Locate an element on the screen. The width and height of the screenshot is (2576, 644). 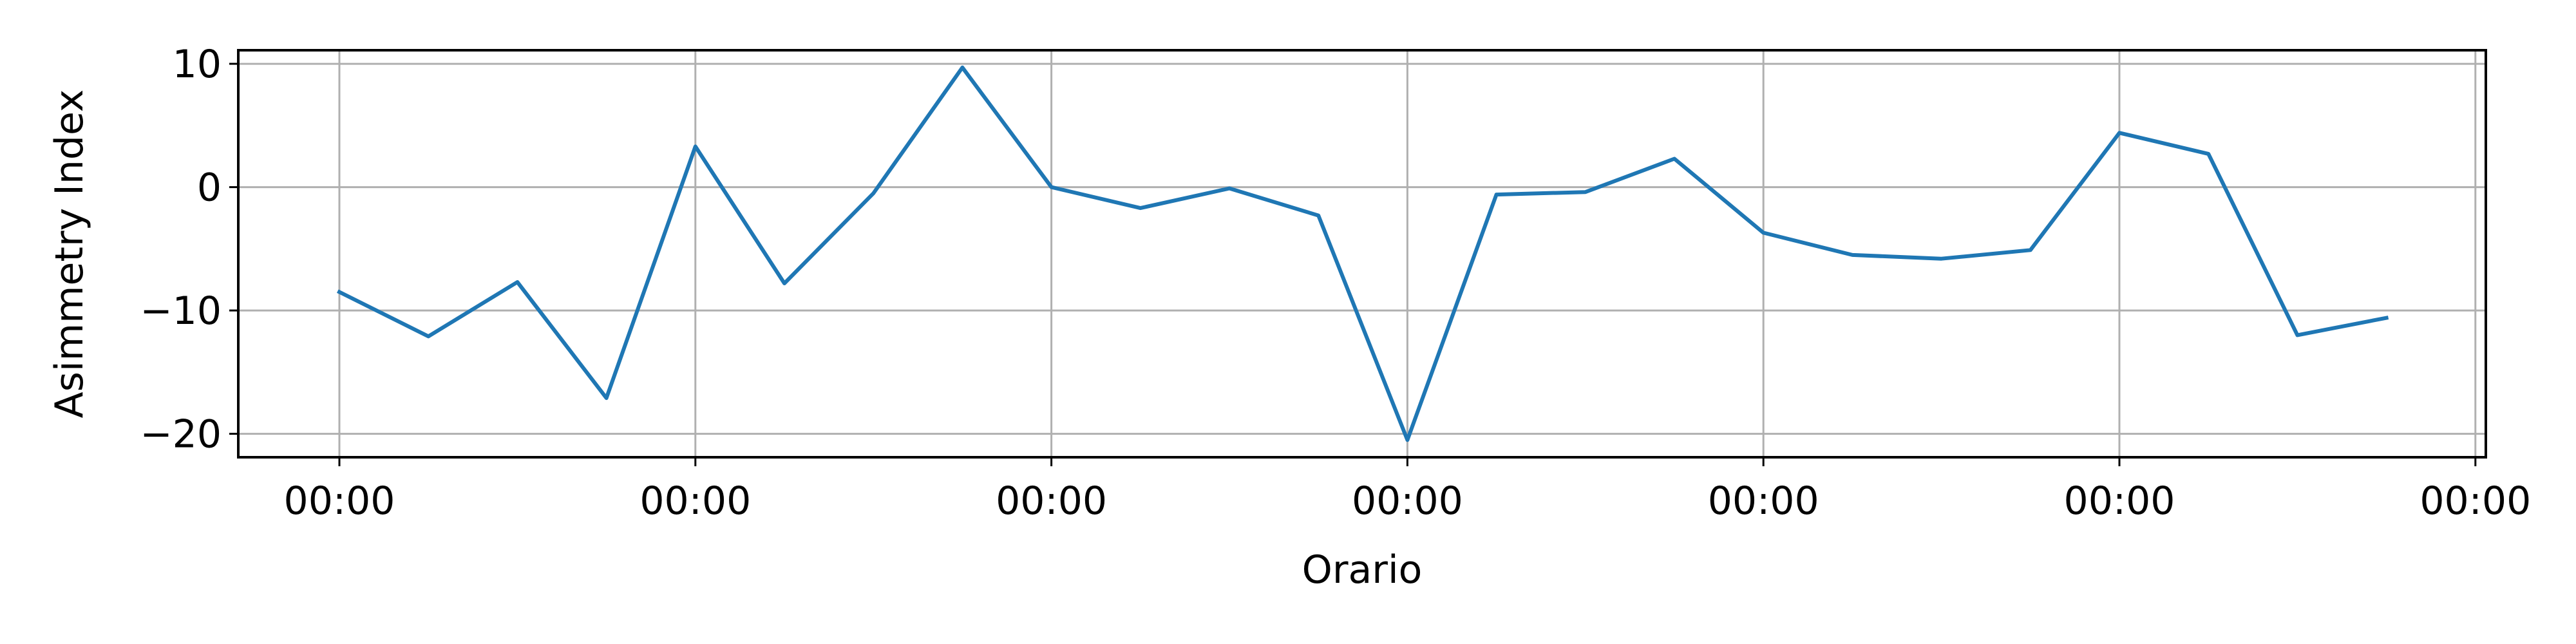
x-axis-title: Orario is located at coordinates (1362, 570).